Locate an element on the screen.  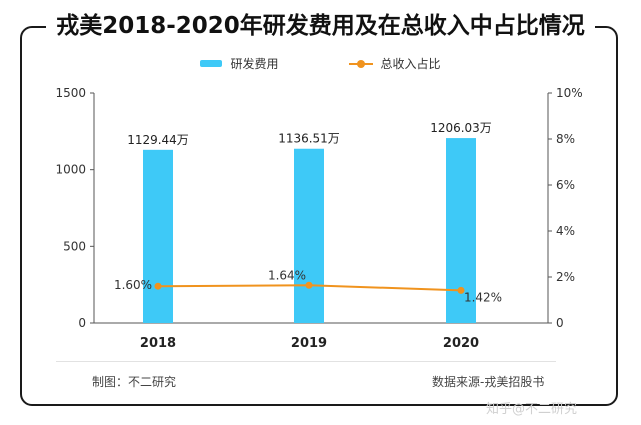
watermark: 知乎@不二研究 is located at coordinates (532, 409).